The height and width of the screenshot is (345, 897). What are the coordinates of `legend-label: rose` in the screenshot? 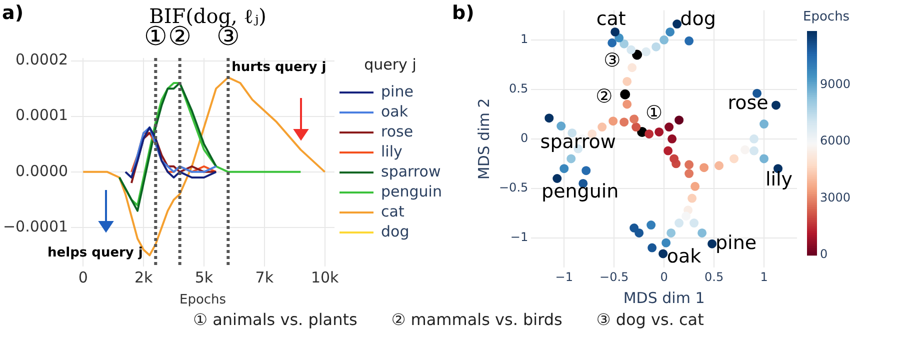 It's located at (397, 131).